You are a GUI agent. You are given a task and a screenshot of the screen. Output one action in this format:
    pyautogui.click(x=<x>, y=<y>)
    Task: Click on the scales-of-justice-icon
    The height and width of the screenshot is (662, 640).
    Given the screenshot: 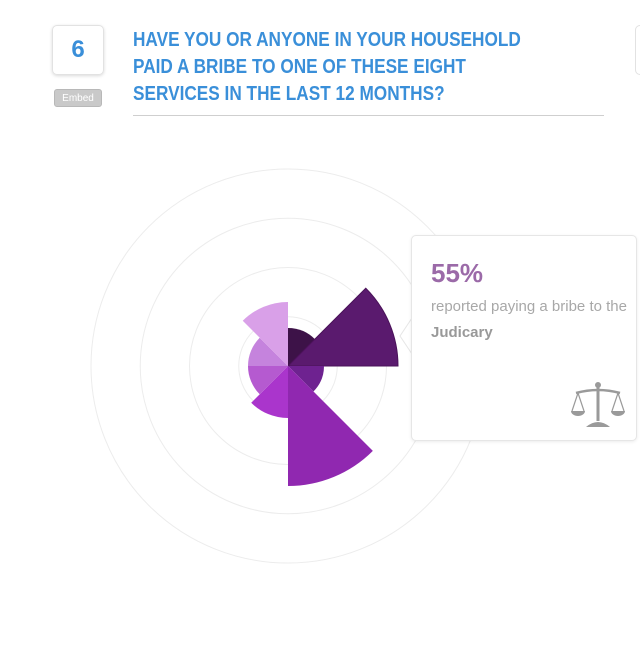 What is the action you would take?
    pyautogui.click(x=598, y=404)
    